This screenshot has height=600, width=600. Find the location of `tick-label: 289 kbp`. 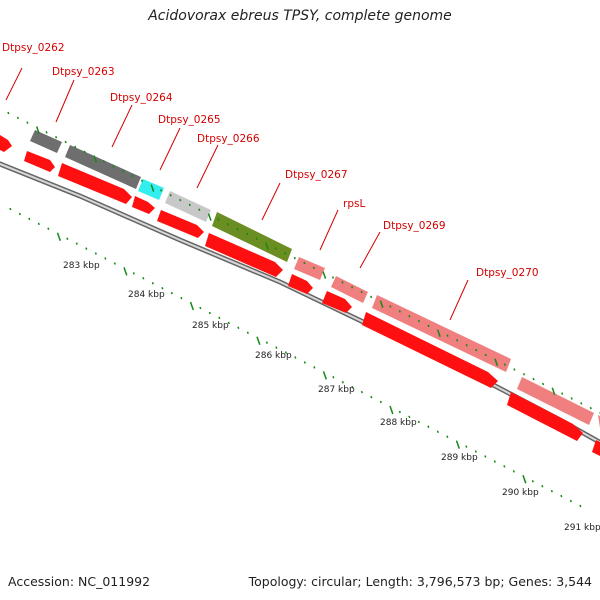

tick-label: 289 kbp is located at coordinates (459, 458).